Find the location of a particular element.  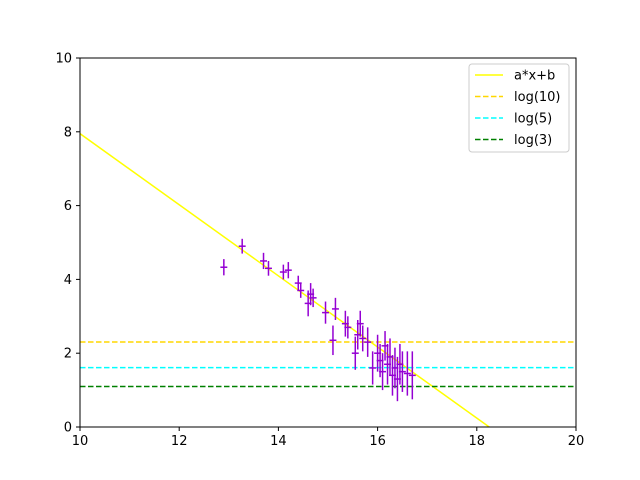

y-tick-label: 8 is located at coordinates (68, 132).